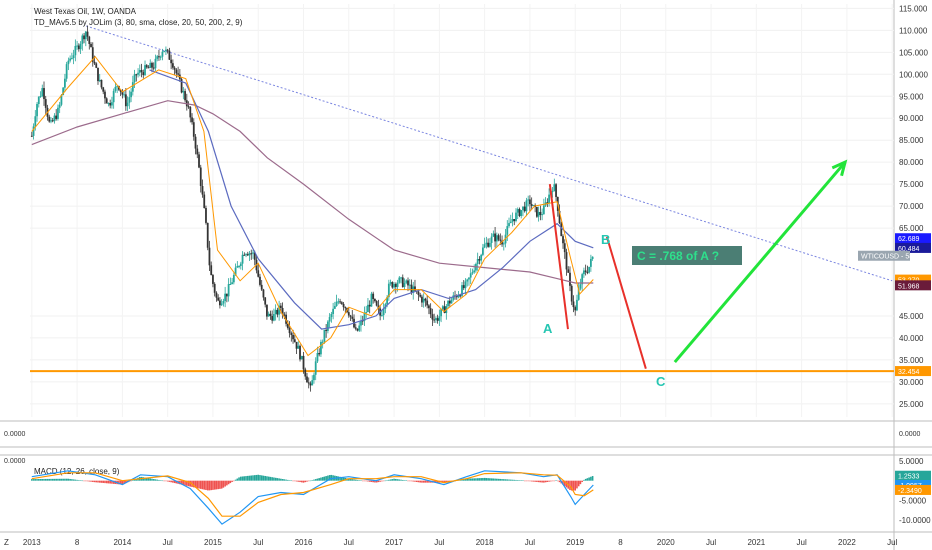  I want to click on time-tick-label: 2013, so click(32, 542).